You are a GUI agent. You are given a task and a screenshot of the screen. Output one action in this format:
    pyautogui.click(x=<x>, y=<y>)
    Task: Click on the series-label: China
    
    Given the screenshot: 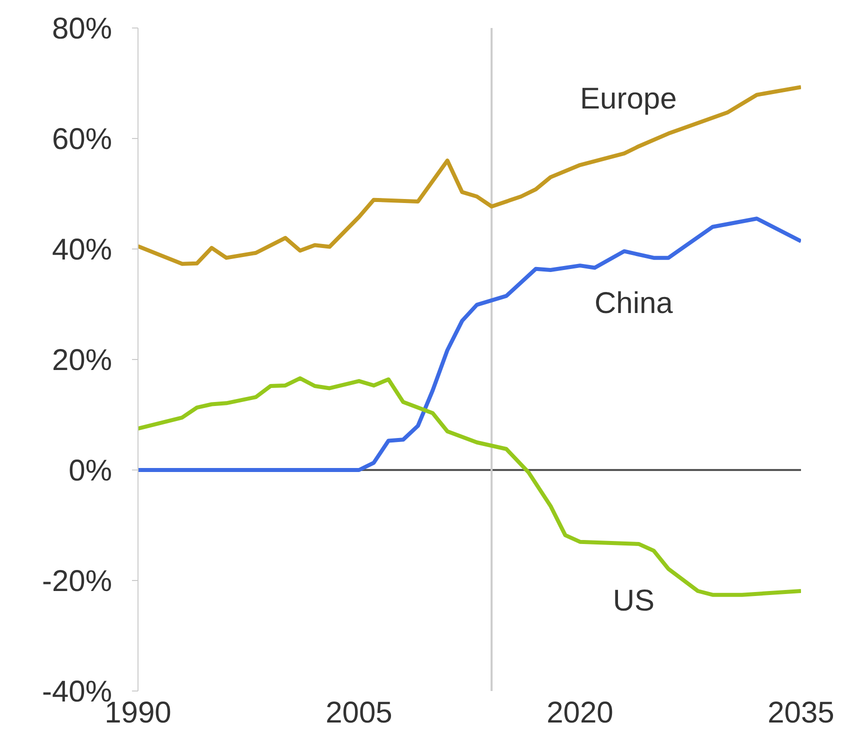 What is the action you would take?
    pyautogui.click(x=634, y=303)
    